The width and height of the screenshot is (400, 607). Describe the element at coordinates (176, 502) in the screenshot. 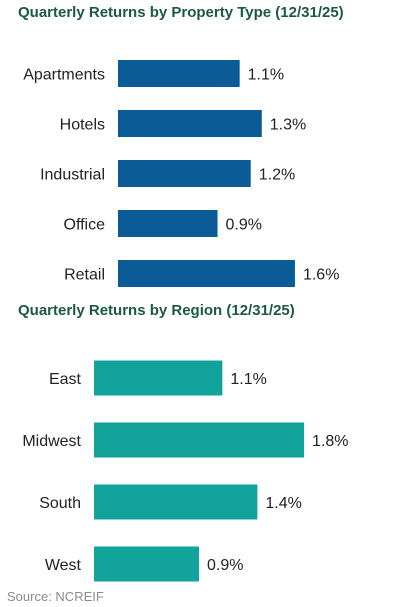

I see `bar-south` at that location.